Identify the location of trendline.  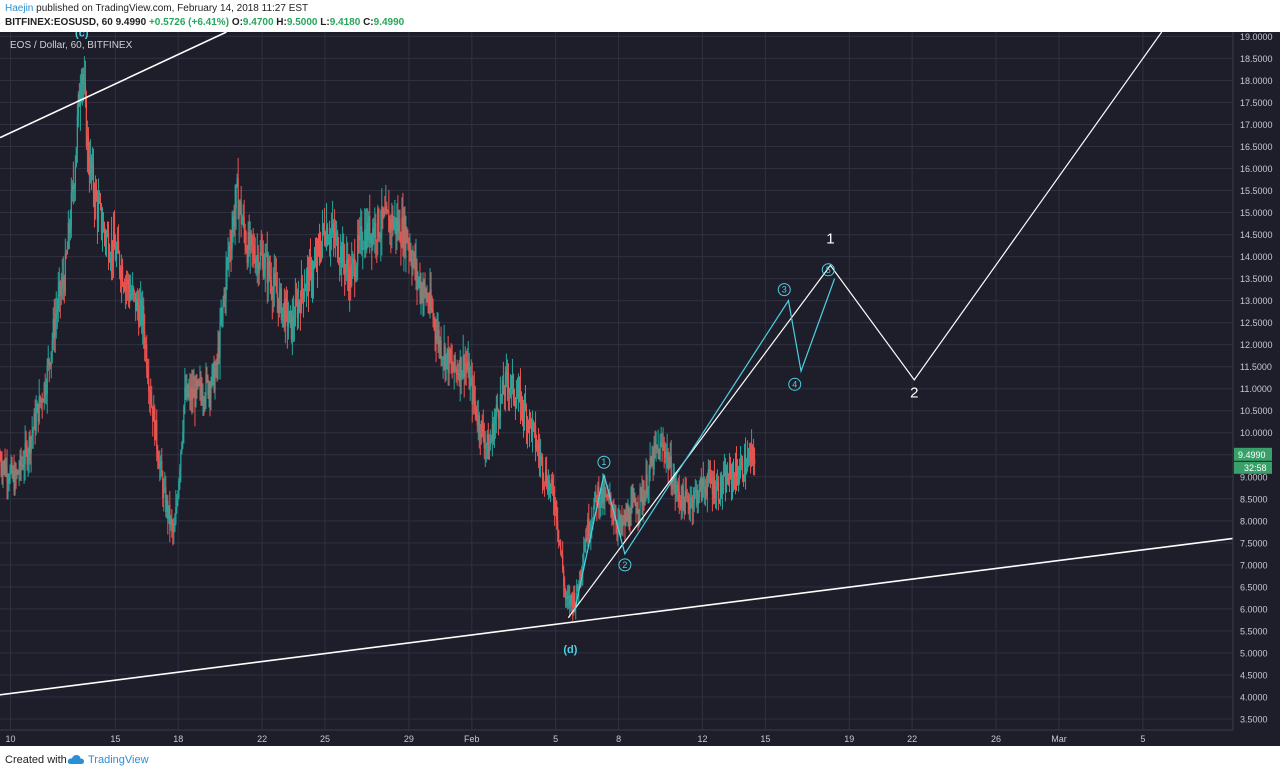
(113, 85).